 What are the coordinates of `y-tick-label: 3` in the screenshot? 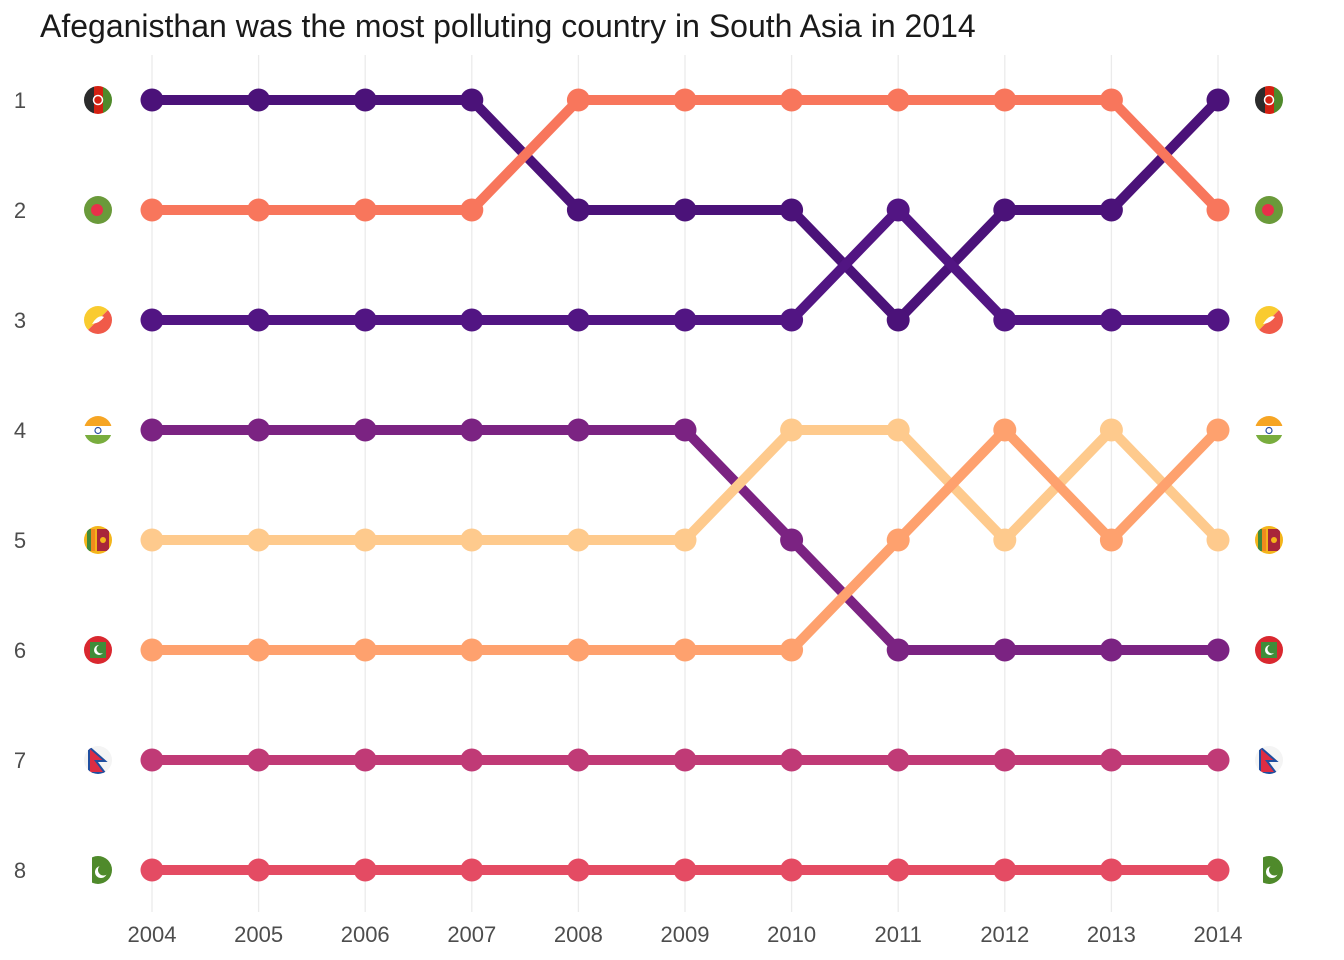 It's located at (20, 320).